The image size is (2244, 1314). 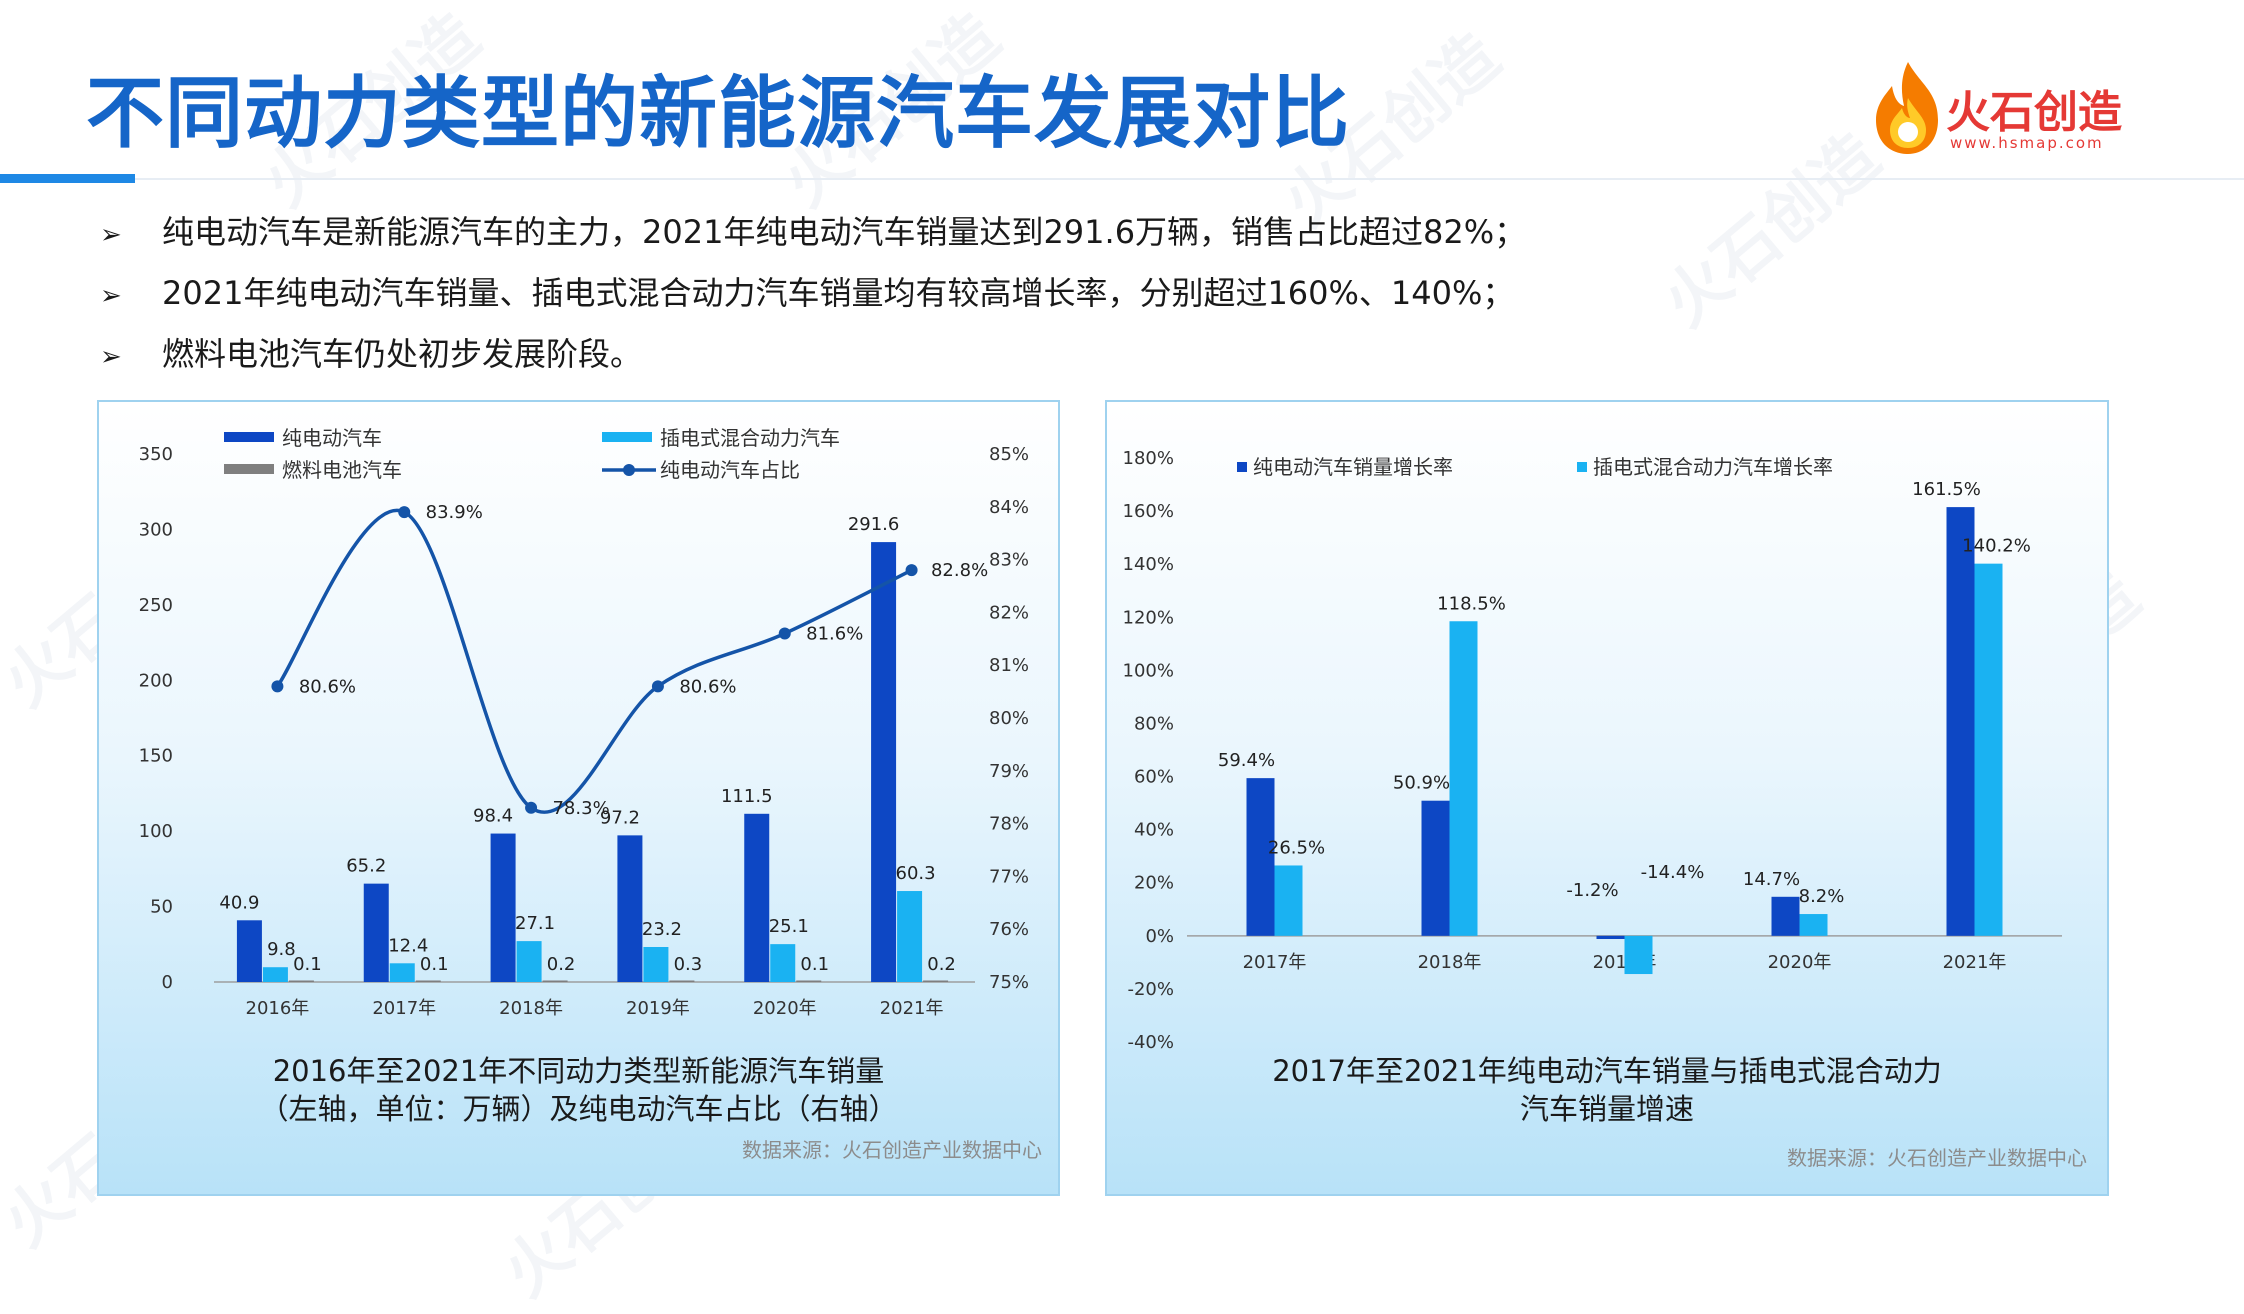 What do you see at coordinates (1592, 890) in the screenshot?
I see `bar-data-label: -1.2%` at bounding box center [1592, 890].